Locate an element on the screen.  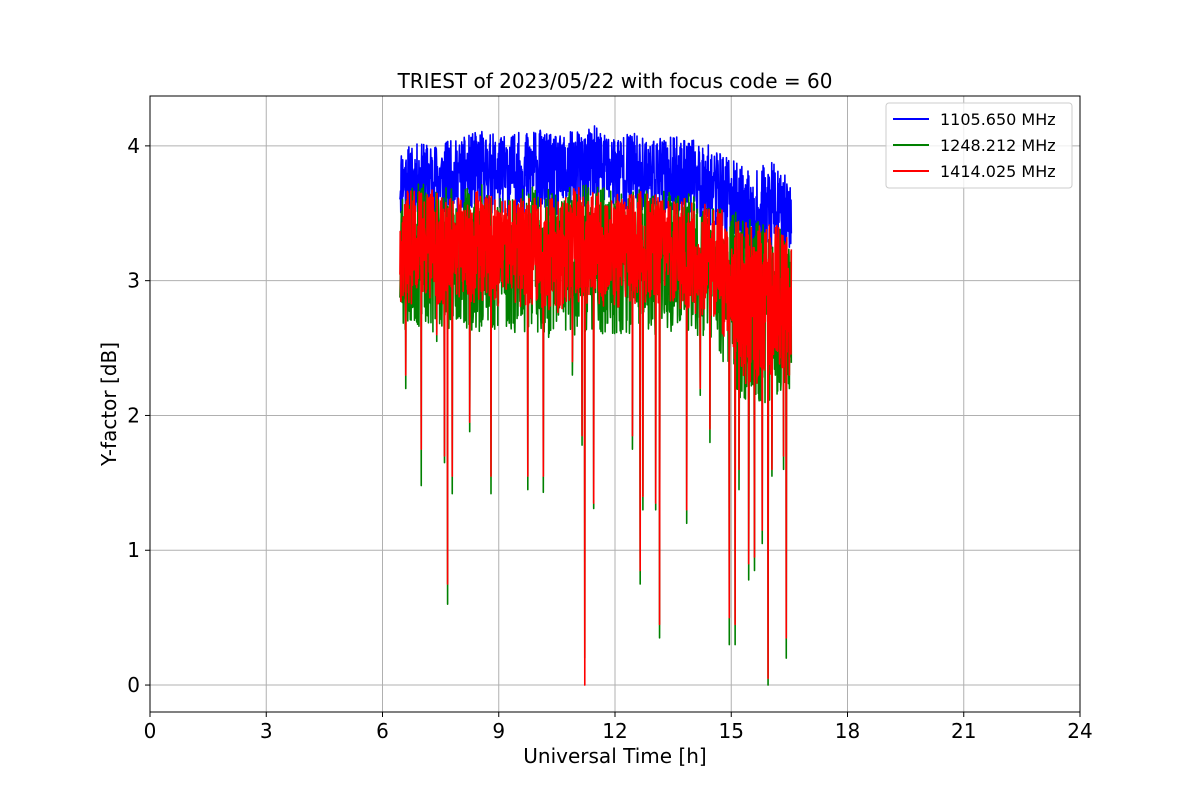
y-tick-label: 4 is located at coordinates (133, 146).